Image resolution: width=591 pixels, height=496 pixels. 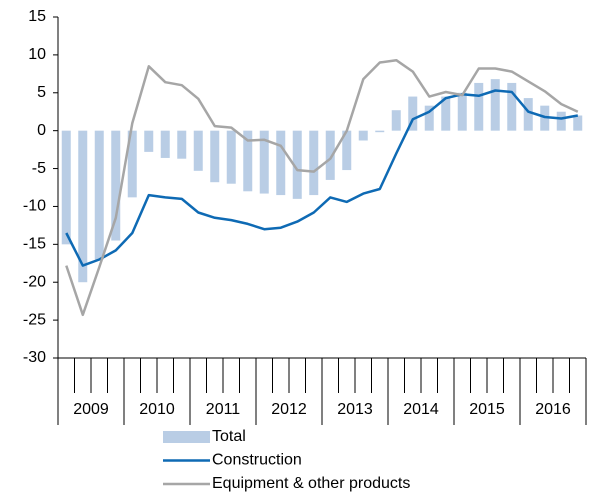 I want to click on y-tick-label: -5, so click(x=39, y=168).